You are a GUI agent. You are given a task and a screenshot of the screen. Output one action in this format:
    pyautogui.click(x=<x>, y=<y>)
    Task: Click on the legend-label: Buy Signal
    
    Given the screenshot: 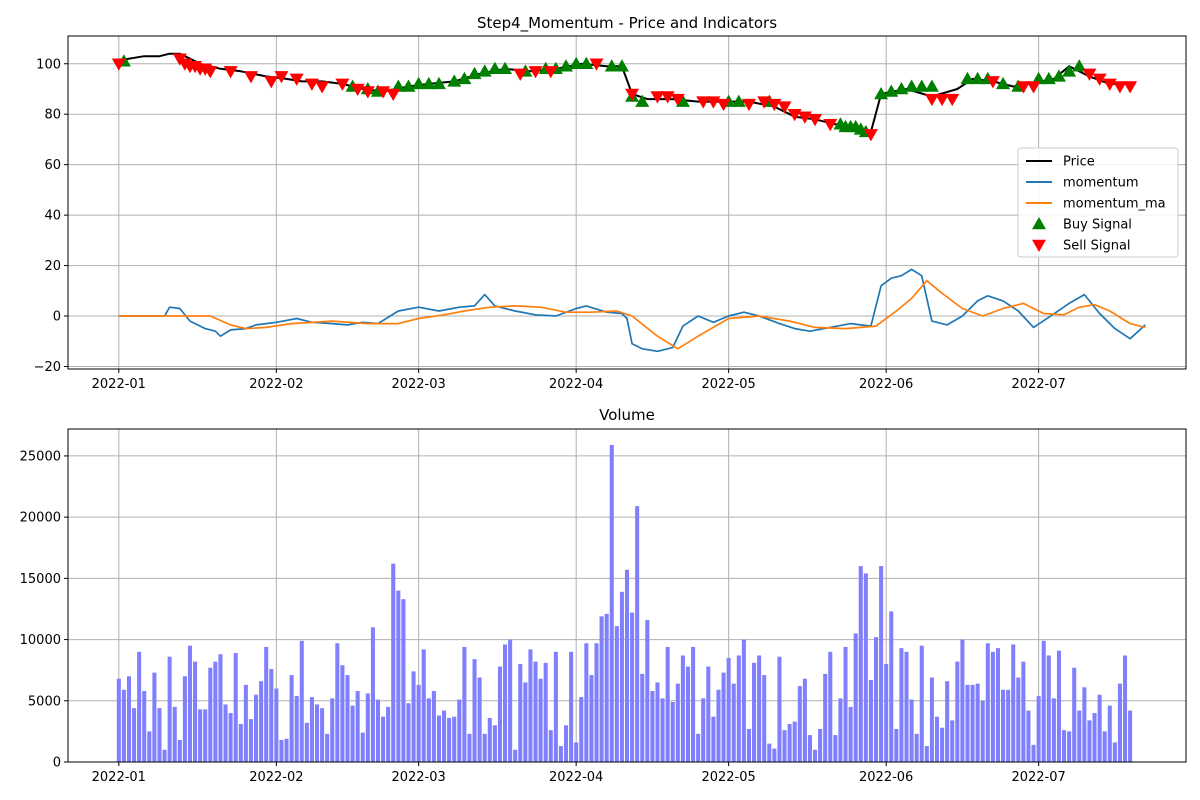 What is the action you would take?
    pyautogui.click(x=1097, y=225)
    